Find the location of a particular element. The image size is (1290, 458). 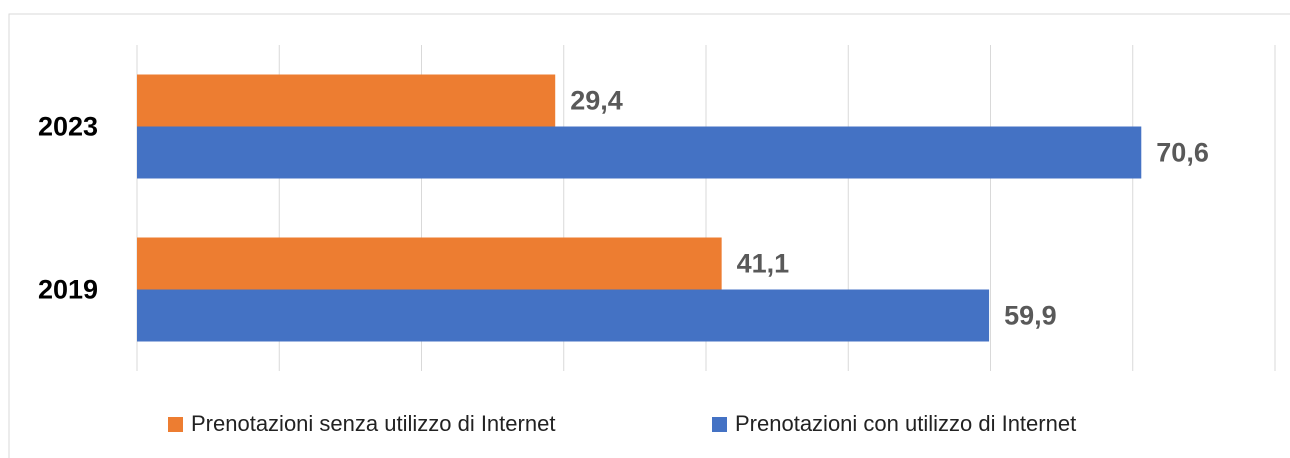

data-label: 41,1 is located at coordinates (763, 264).